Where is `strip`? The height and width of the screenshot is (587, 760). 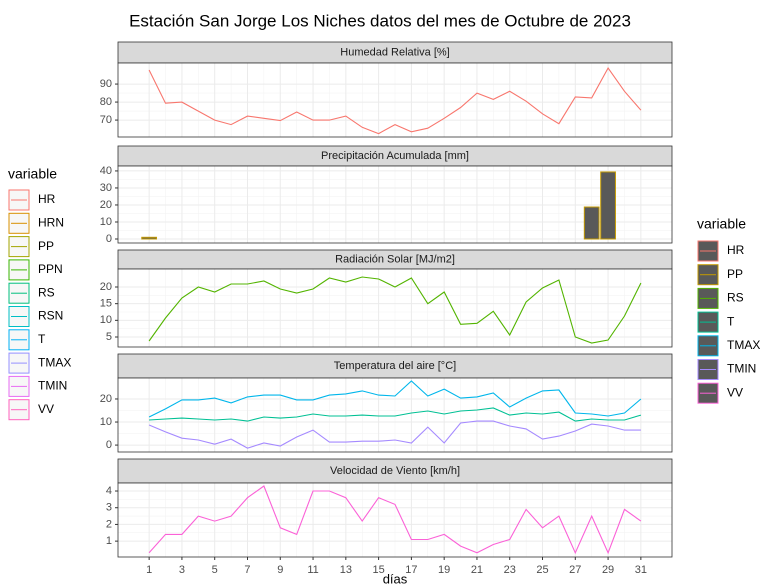
strip is located at coordinates (395, 366).